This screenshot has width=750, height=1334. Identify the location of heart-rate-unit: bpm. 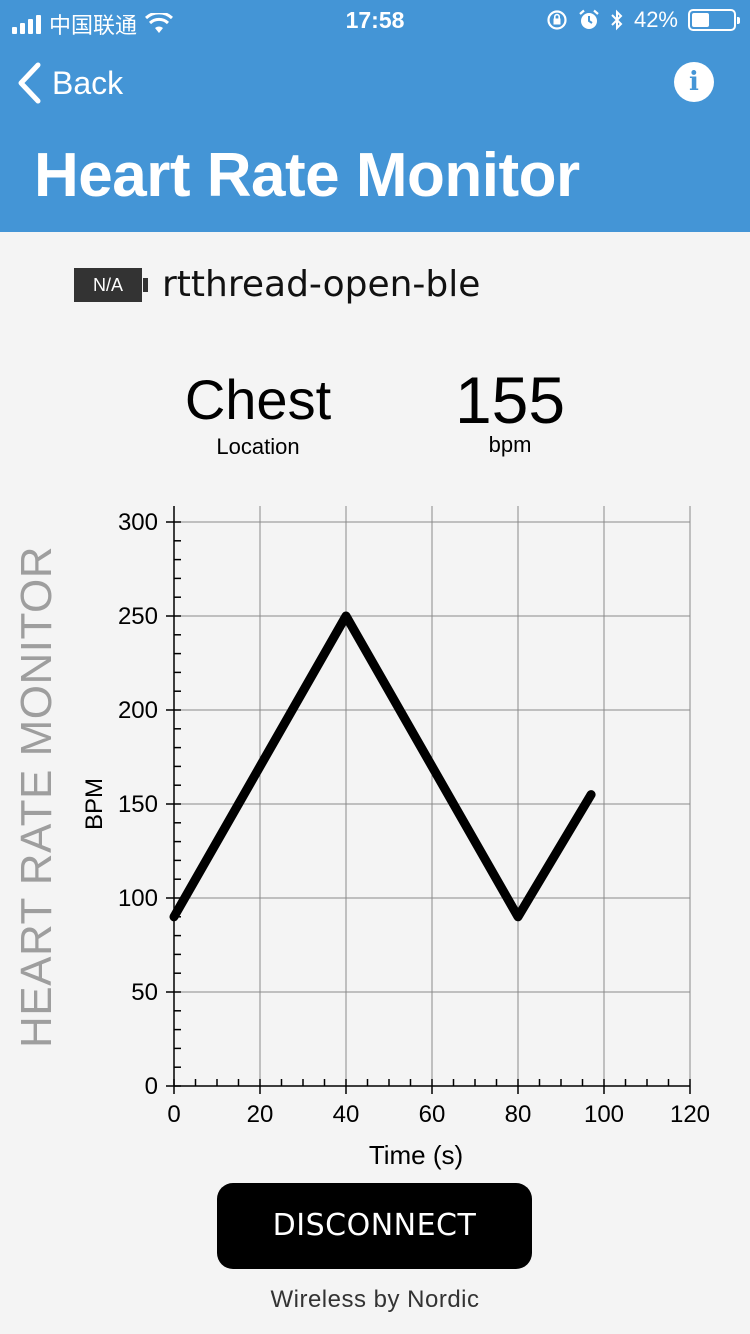
(510, 444).